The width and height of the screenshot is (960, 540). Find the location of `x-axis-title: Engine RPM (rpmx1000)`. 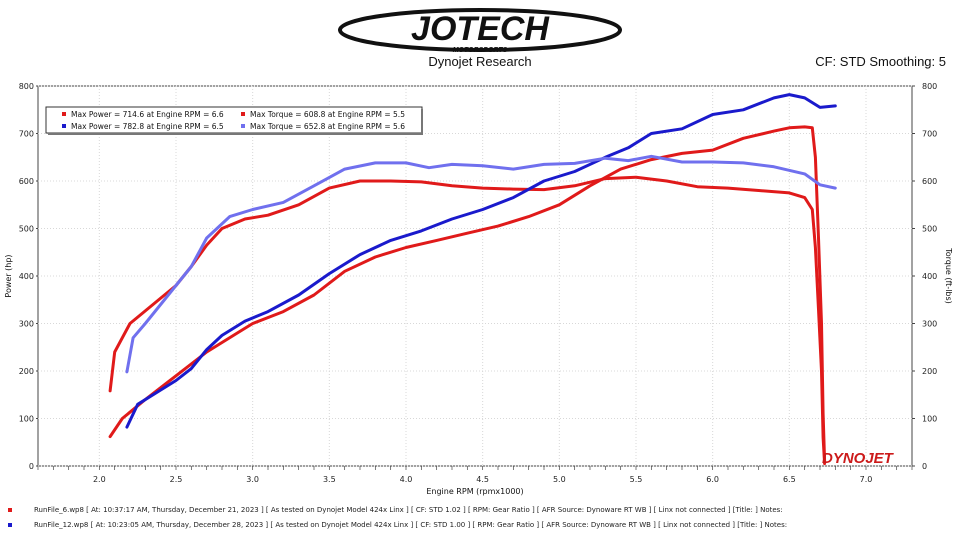

x-axis-title: Engine RPM (rpmx1000) is located at coordinates (474, 491).